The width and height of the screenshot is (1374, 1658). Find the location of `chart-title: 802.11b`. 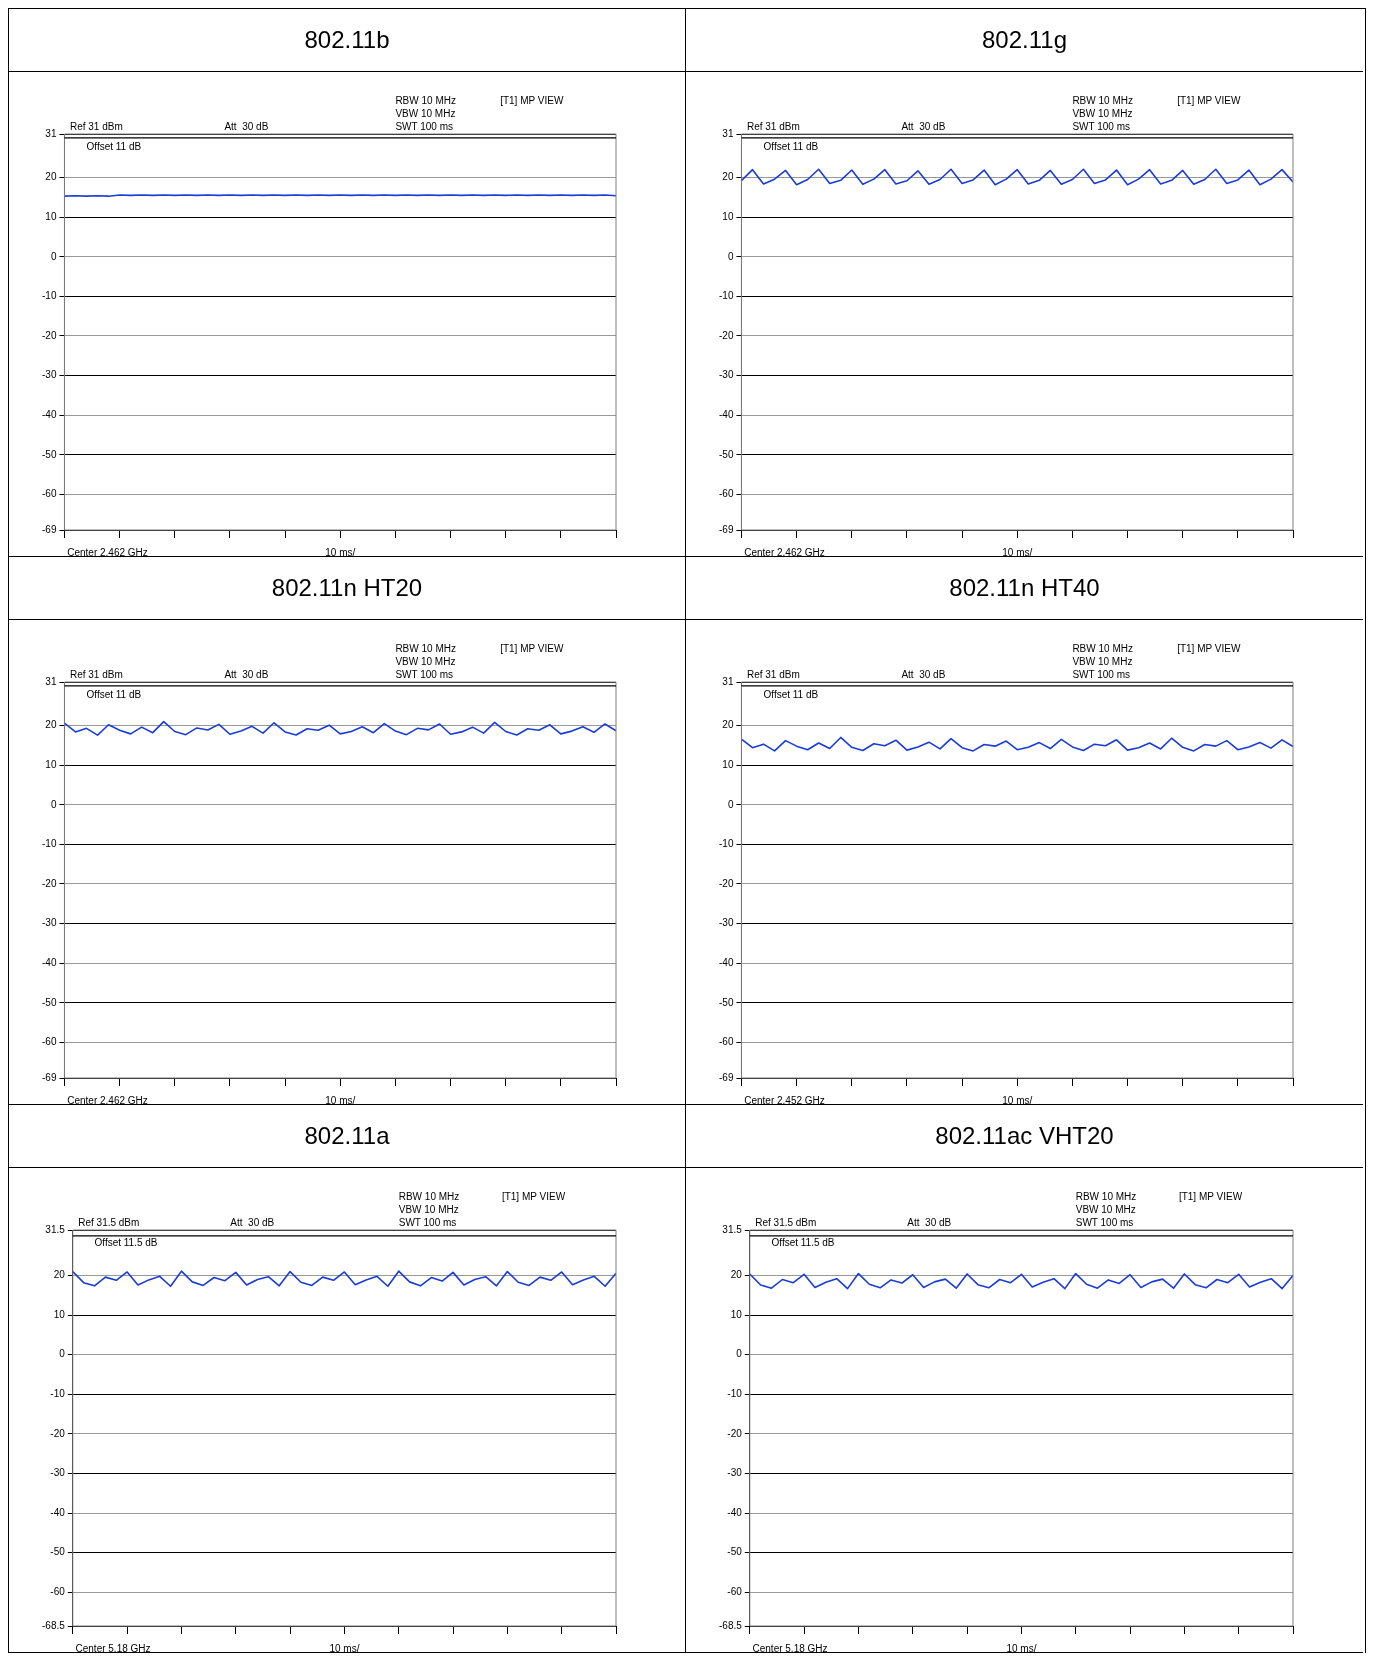

chart-title: 802.11b is located at coordinates (347, 40).